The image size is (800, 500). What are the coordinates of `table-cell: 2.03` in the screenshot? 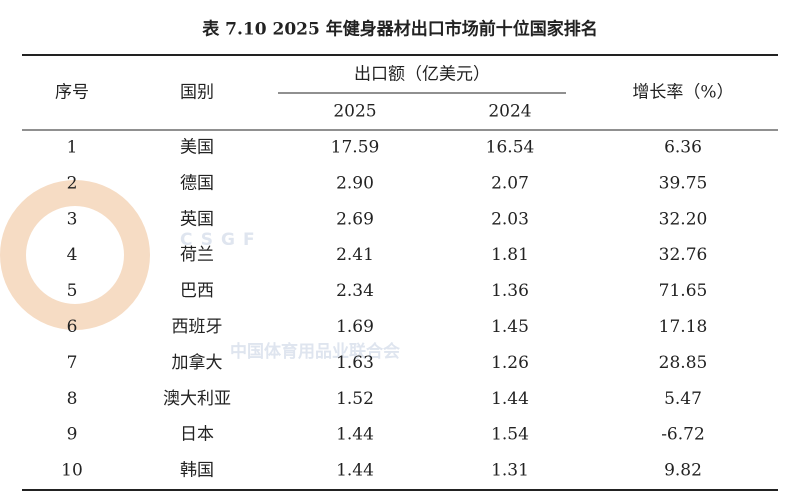 It's located at (510, 219).